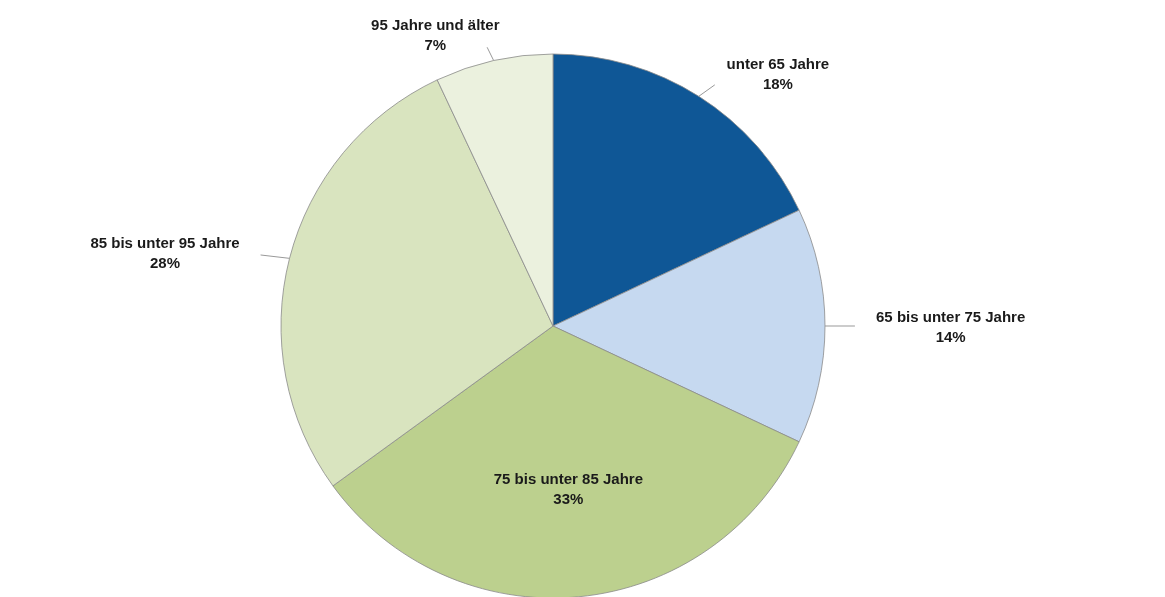  Describe the element at coordinates (165, 242) in the screenshot. I see `slice-label: 85 bis unter 95 Jahre` at that location.